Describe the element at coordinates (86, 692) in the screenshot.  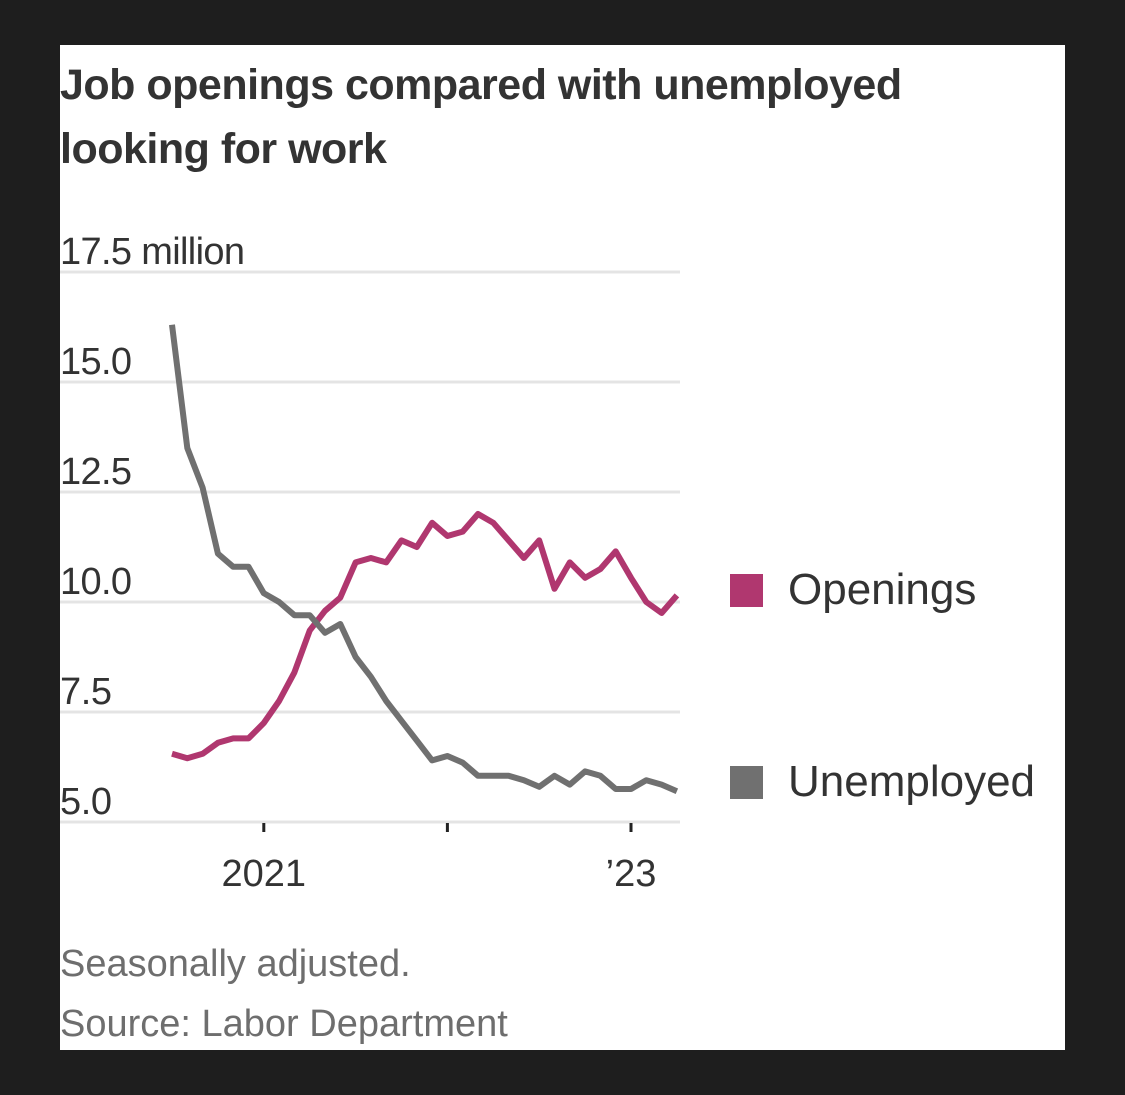
I see `y-tick-label: 7.5` at that location.